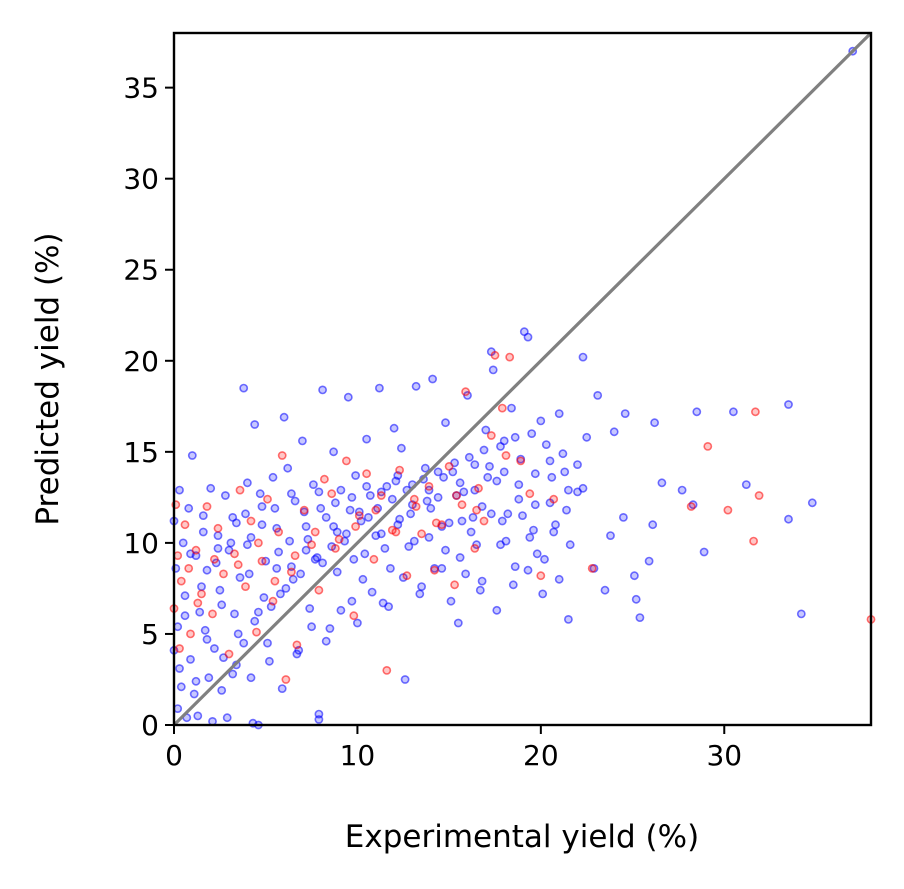 This screenshot has height=889, width=904. I want to click on x-tick-label-10: 10, so click(358, 755).